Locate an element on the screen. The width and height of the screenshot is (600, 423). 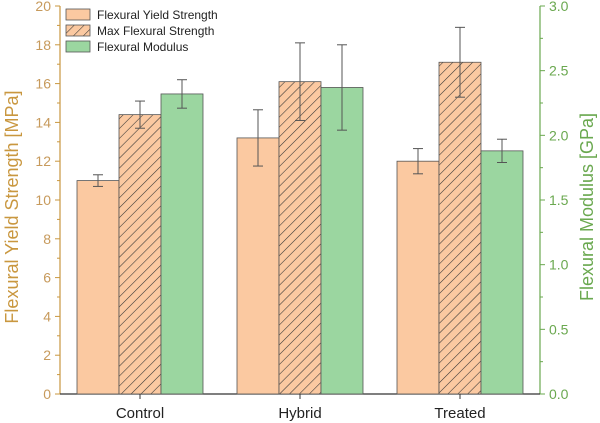
legend-label: Flexural Yield Strength is located at coordinates (157, 15).